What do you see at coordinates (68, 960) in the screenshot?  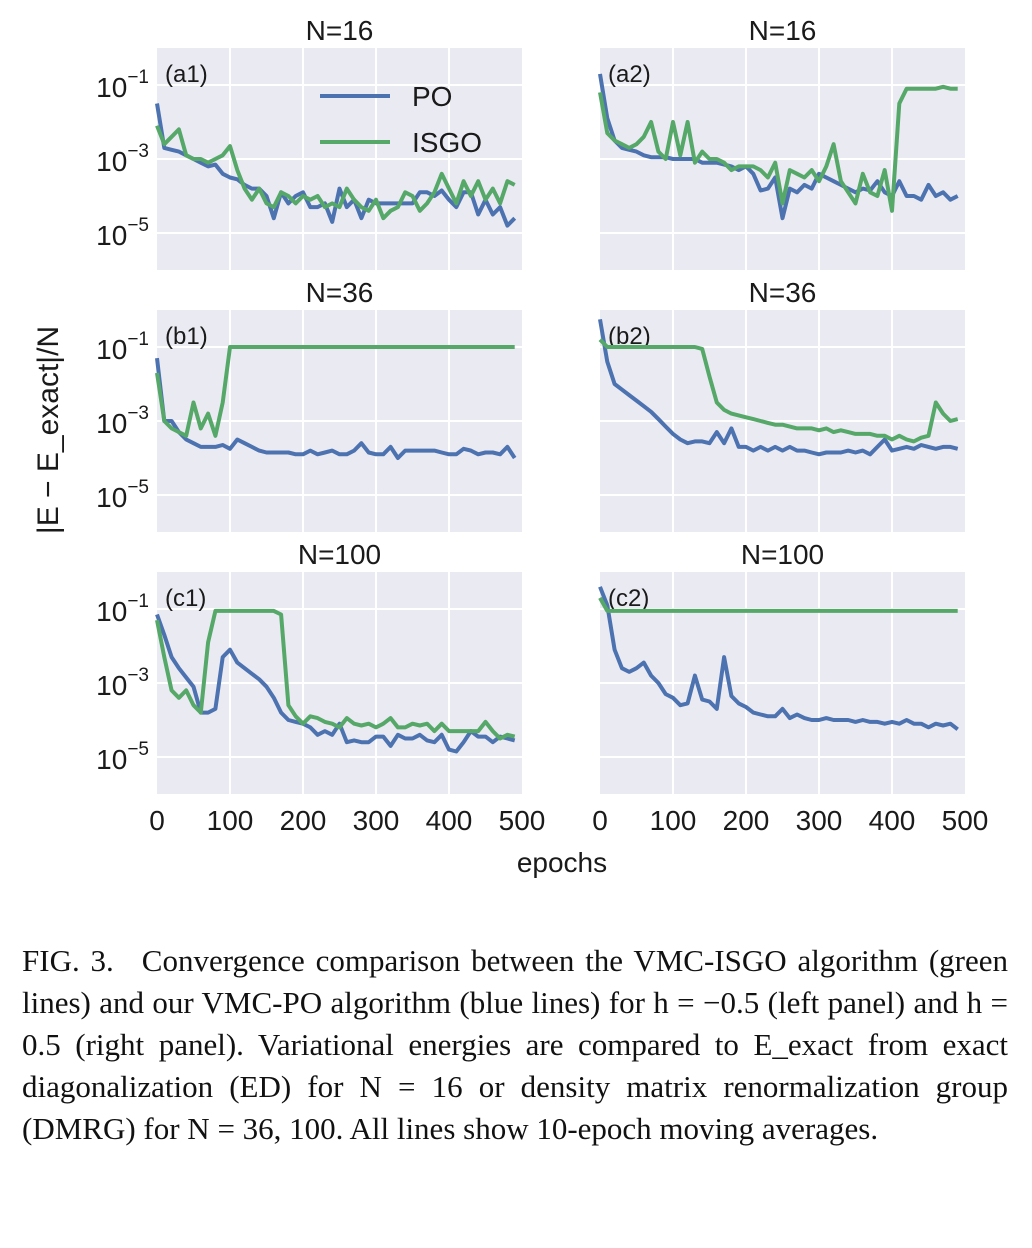 I see `caption-label: FIG. 3.` at bounding box center [68, 960].